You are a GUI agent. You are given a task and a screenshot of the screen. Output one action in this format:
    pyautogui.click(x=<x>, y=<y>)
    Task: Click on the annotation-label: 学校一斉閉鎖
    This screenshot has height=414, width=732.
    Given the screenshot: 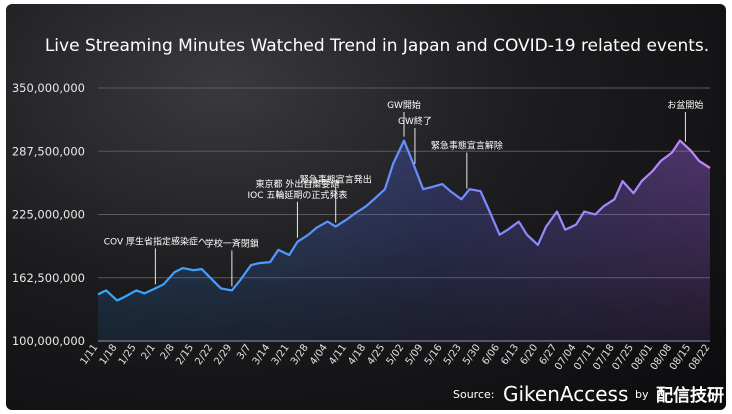 What is the action you would take?
    pyautogui.click(x=232, y=243)
    